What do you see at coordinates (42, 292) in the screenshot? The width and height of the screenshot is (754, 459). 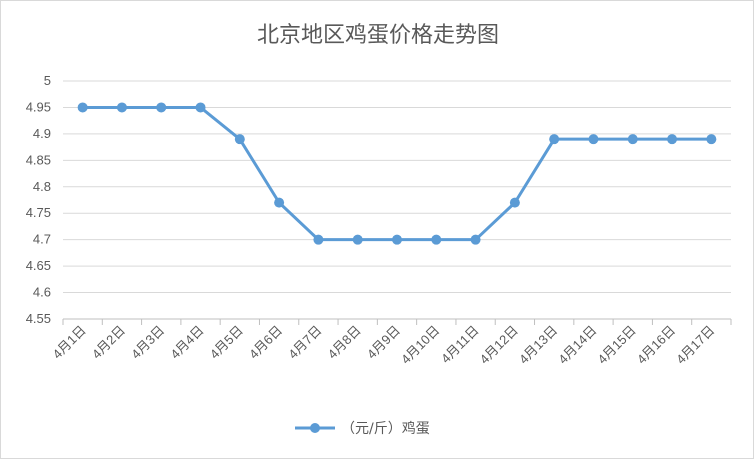 I see `y-tick-label: 4.6` at bounding box center [42, 292].